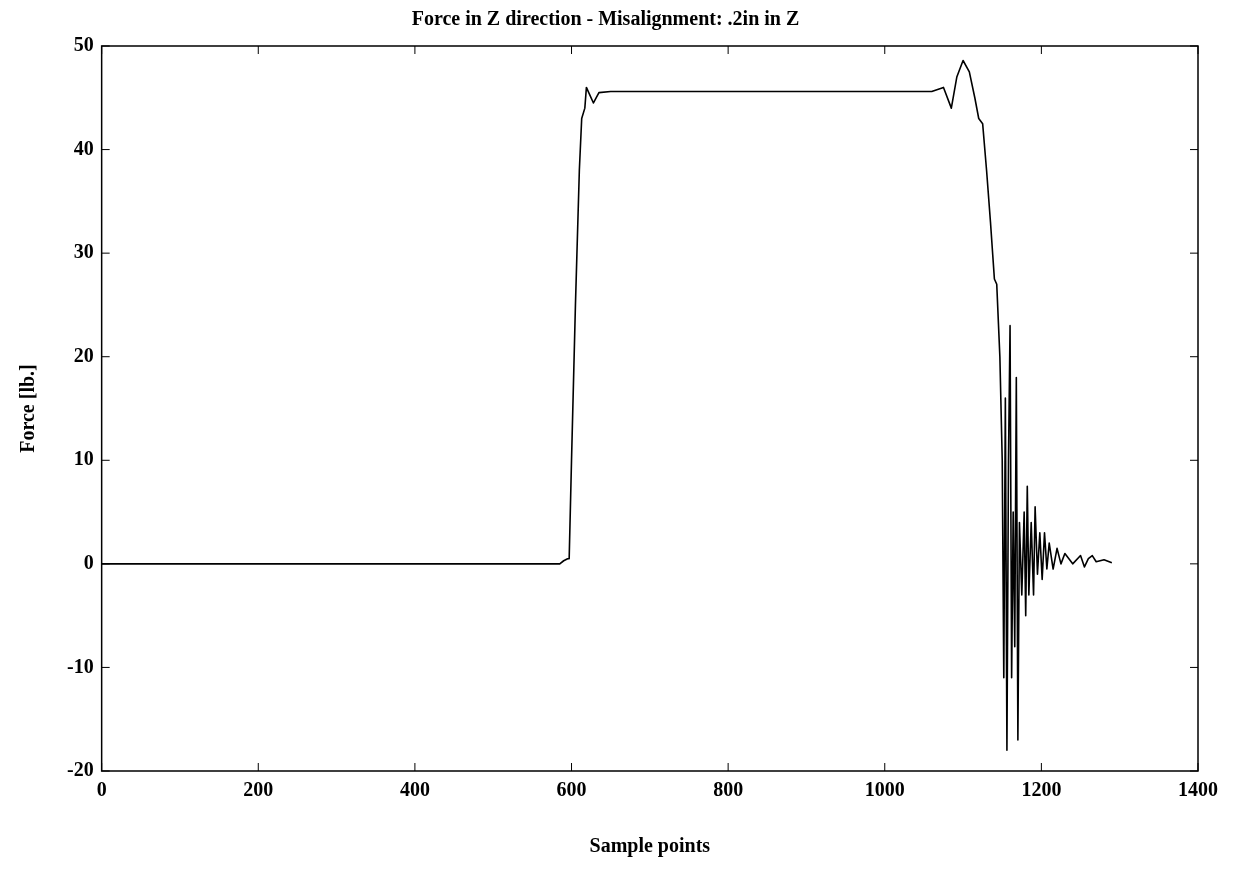 The width and height of the screenshot is (1242, 877). Describe the element at coordinates (571, 789) in the screenshot. I see `x-tick-label: 600` at that location.